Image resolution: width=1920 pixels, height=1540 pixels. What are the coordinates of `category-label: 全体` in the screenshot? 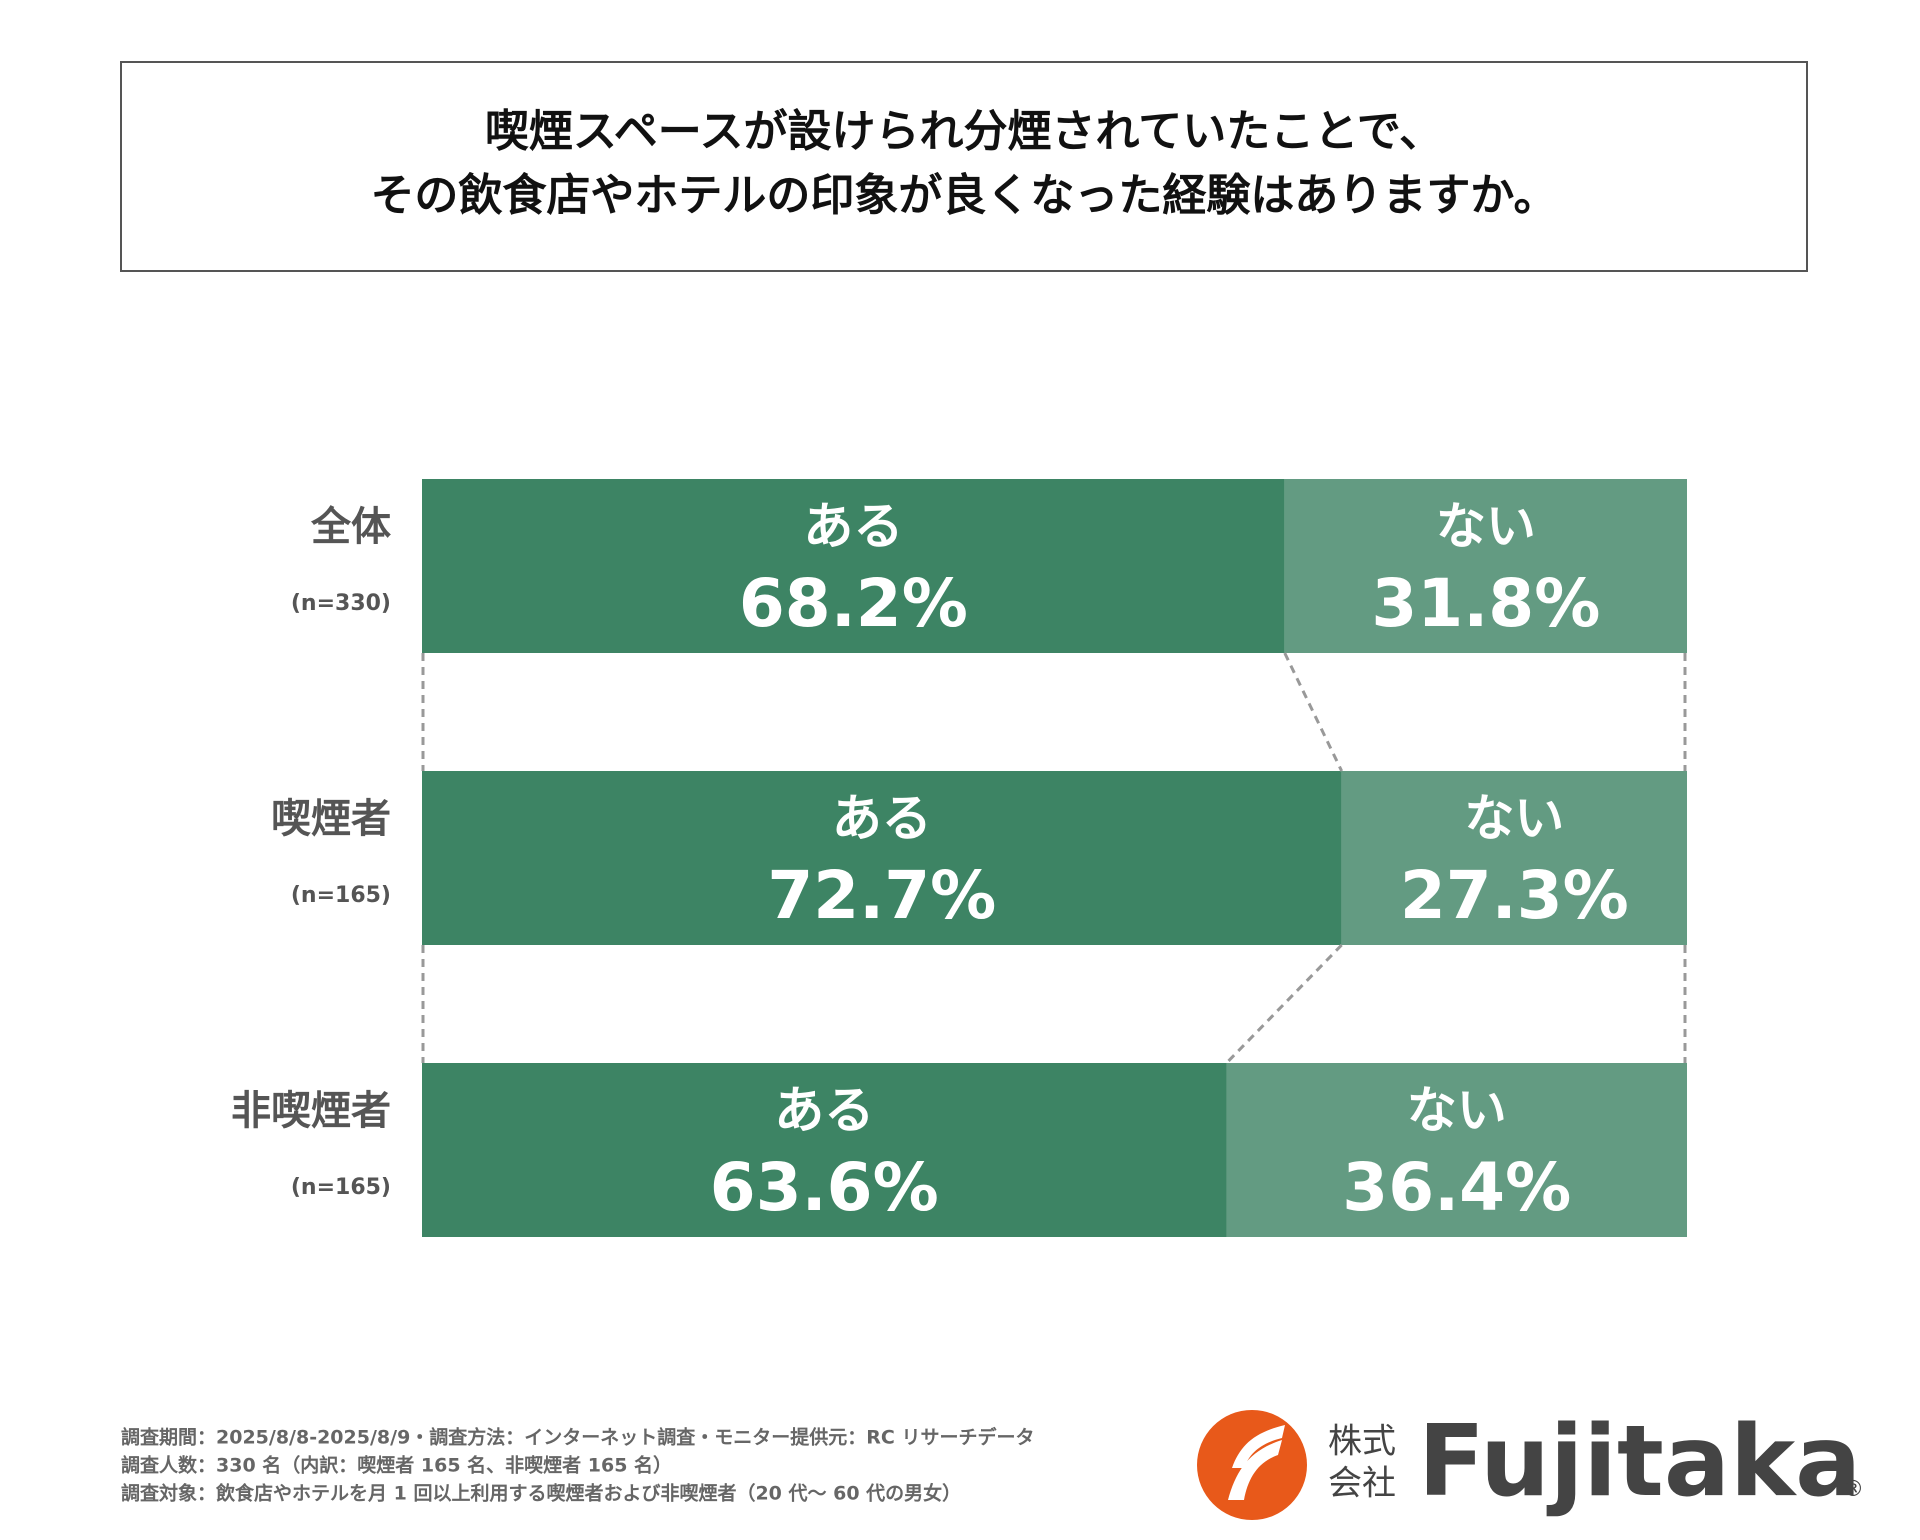 It's located at (350, 527).